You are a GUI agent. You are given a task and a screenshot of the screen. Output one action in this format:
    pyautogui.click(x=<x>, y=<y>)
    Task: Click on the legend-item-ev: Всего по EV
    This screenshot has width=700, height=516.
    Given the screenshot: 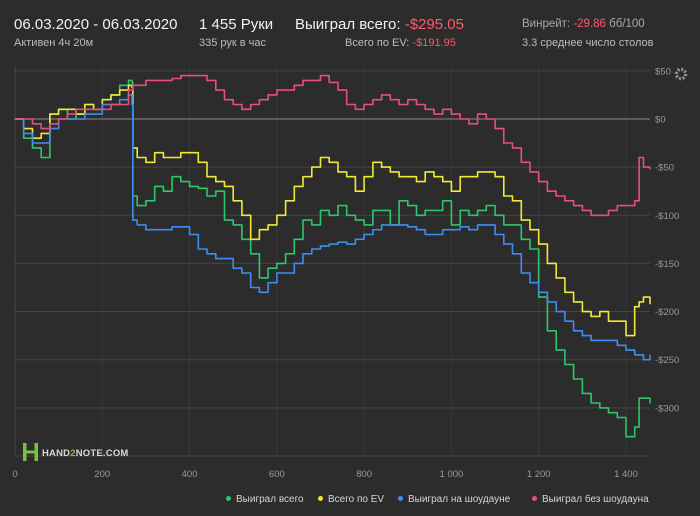 What is the action you would take?
    pyautogui.click(x=351, y=499)
    